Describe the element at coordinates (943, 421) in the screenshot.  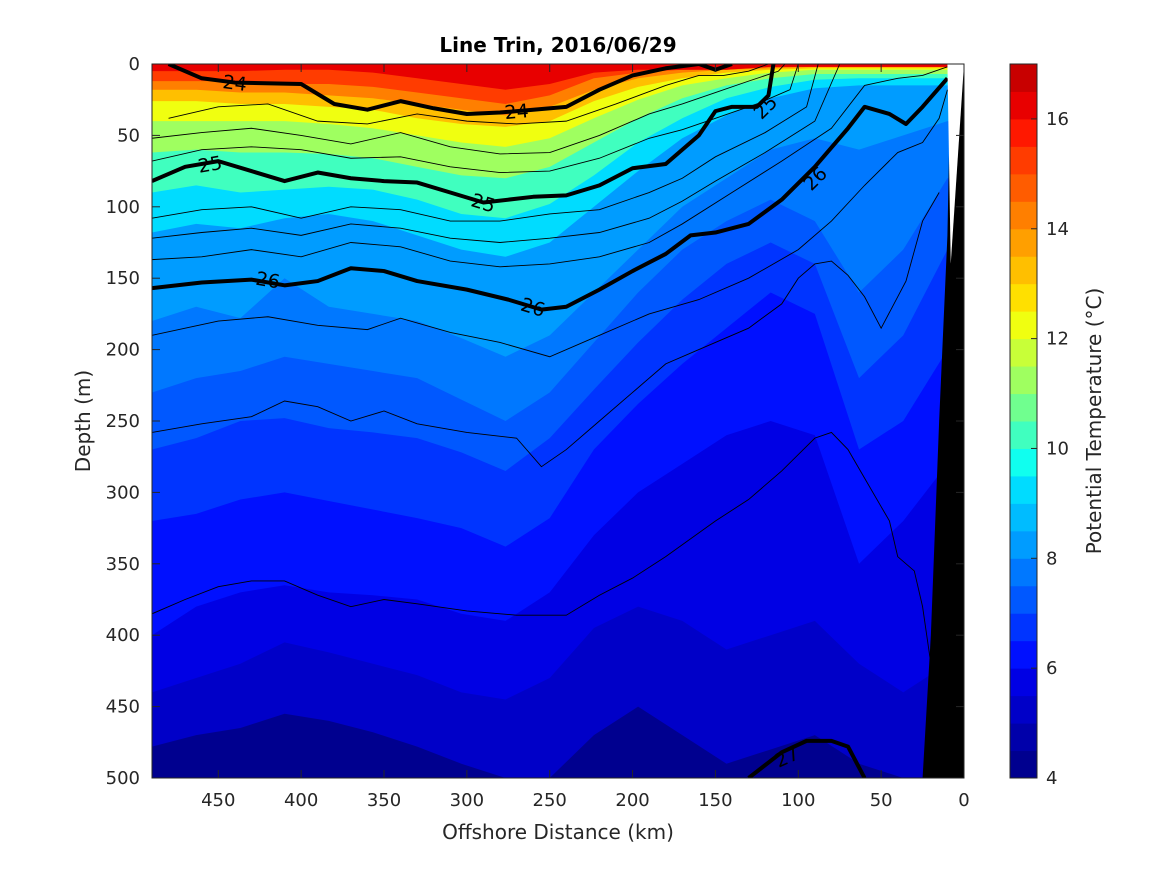
I see `bottom-topography` at that location.